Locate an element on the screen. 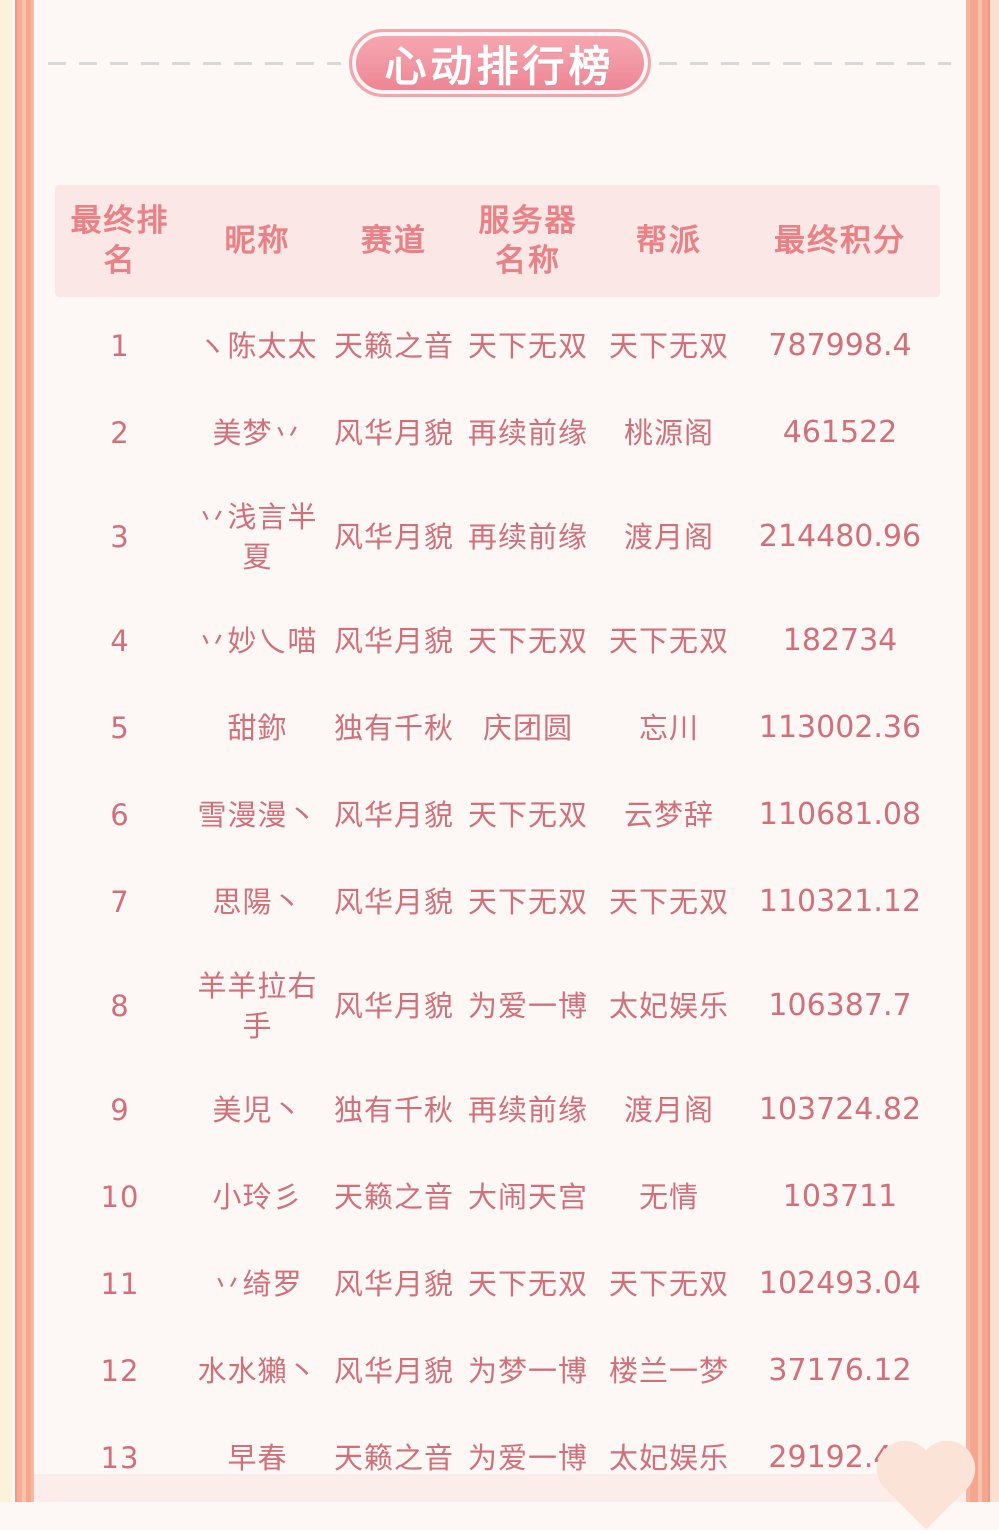 This screenshot has width=999, height=1530. rank-cell: 4 is located at coordinates (120, 640).